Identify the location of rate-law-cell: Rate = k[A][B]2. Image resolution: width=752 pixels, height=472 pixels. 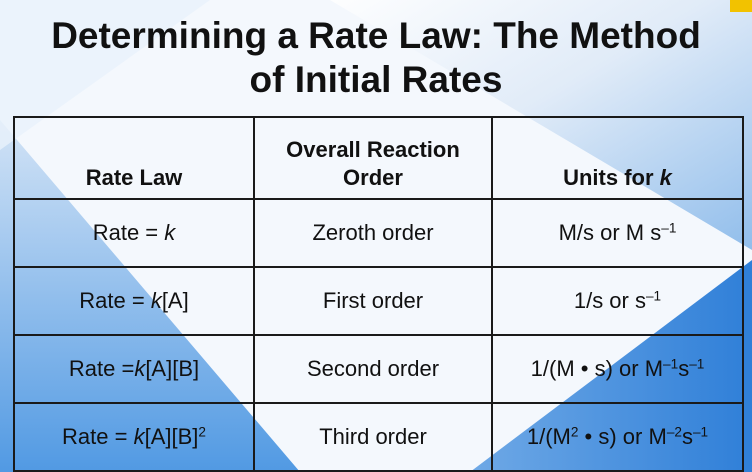
(134, 437).